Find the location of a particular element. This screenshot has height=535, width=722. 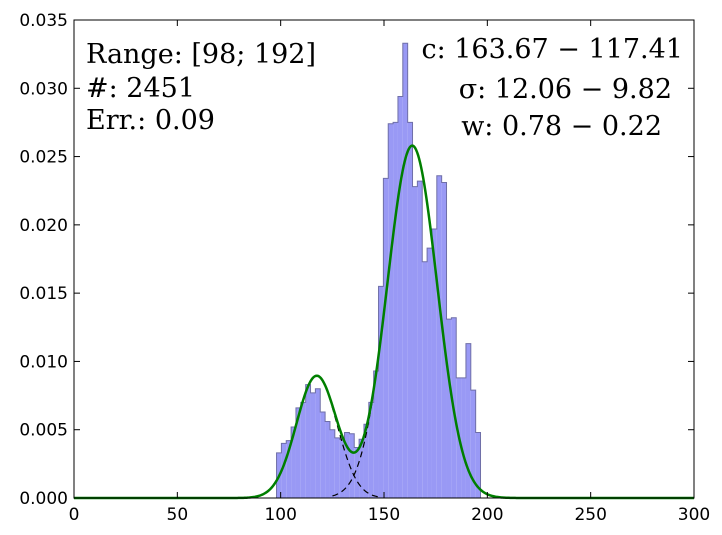

y-tick-label: 0.000 is located at coordinates (43, 499).